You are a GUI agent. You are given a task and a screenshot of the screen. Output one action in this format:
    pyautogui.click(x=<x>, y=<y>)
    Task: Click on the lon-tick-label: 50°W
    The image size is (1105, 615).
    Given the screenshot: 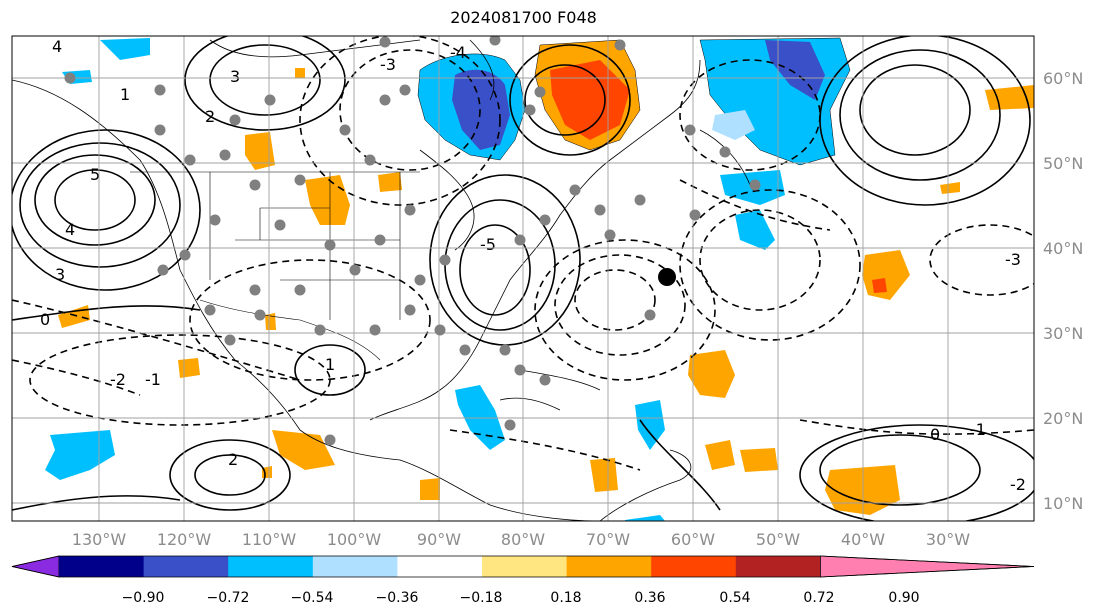 What is the action you would take?
    pyautogui.click(x=778, y=539)
    